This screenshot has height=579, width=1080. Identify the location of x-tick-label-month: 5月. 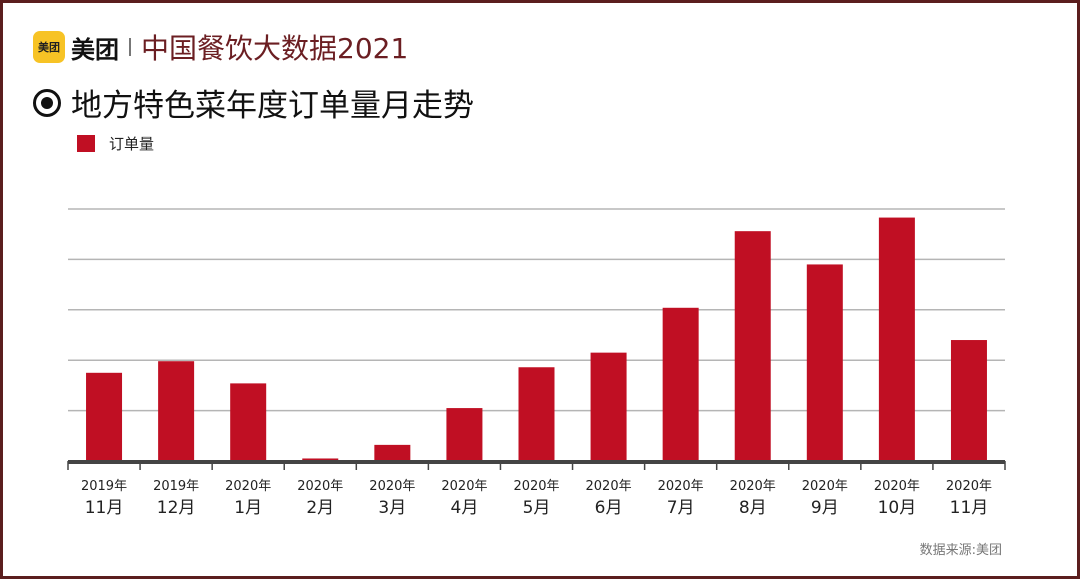
(537, 508).